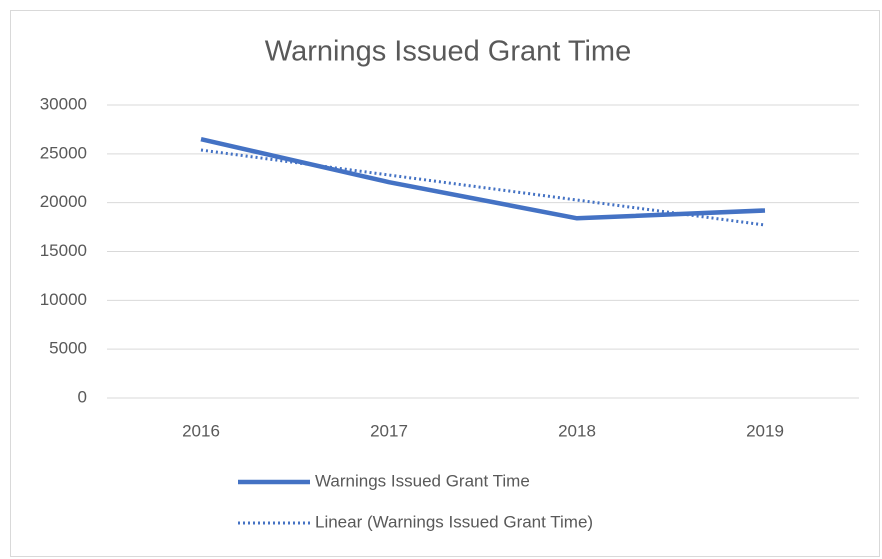 The height and width of the screenshot is (559, 882). I want to click on y-tick-label: 25000, so click(63, 152).